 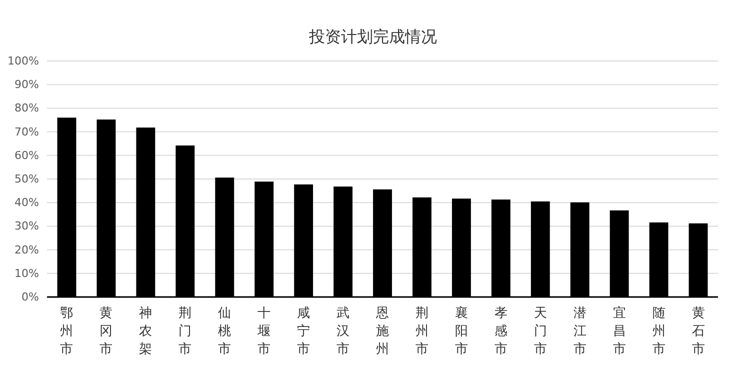 I want to click on y-tick-label: 100%, so click(x=23, y=61).